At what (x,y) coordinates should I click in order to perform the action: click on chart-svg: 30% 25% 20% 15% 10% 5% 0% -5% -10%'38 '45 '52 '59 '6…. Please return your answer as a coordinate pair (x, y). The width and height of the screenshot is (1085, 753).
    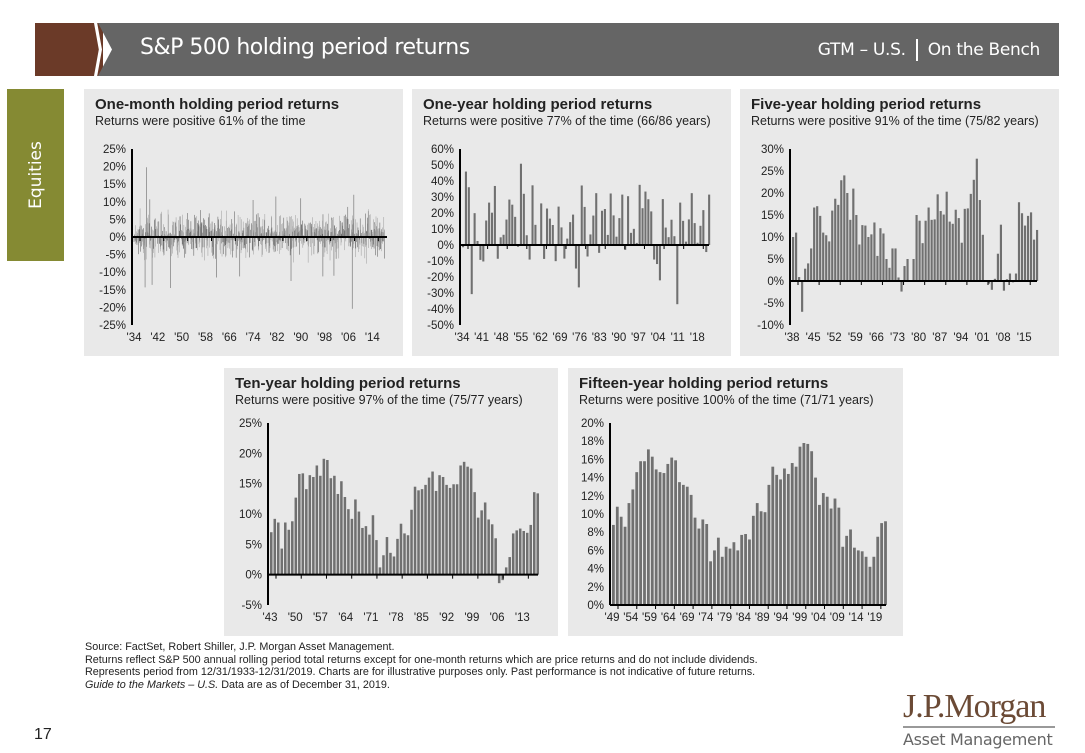
    Looking at the image, I should click on (898, 244).